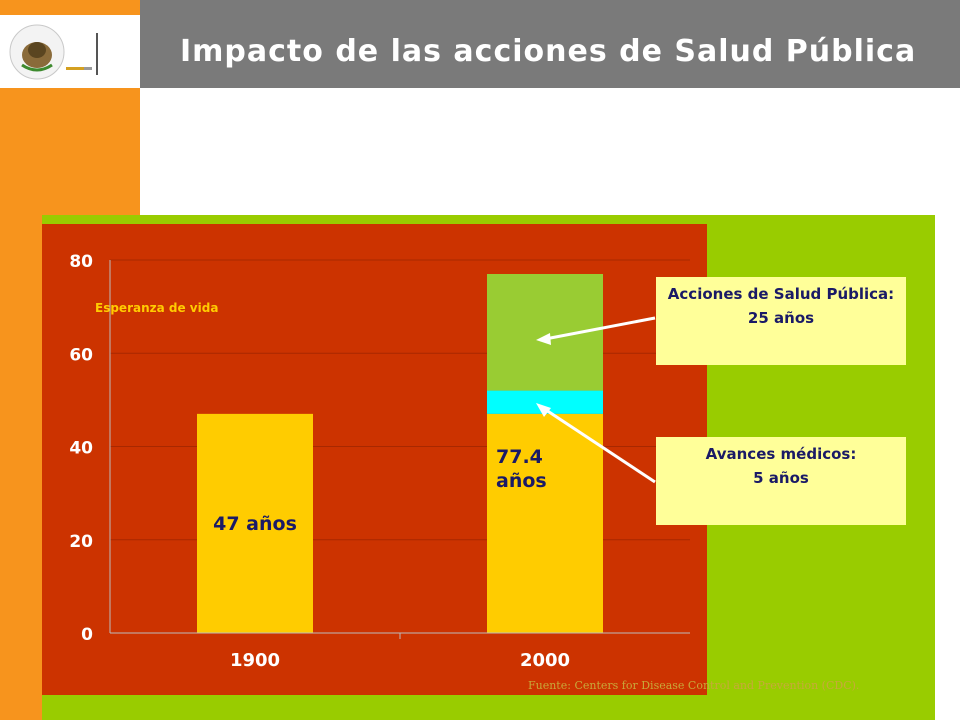 This screenshot has width=960, height=720. What do you see at coordinates (521, 481) in the screenshot?
I see `data-label-2000-line: años` at bounding box center [521, 481].